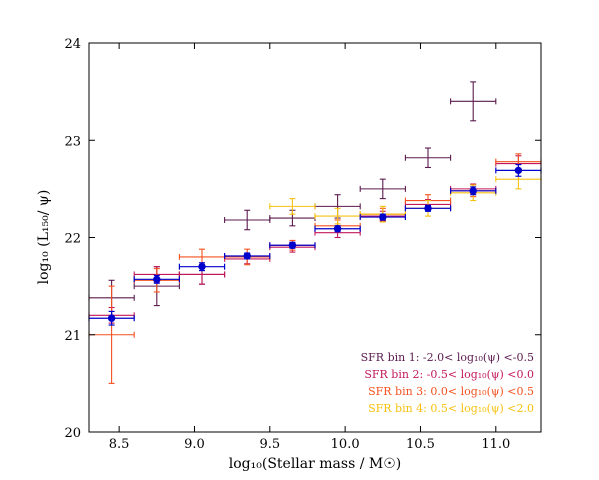 This screenshot has height=480, width=599. Describe the element at coordinates (269, 444) in the screenshot. I see `x-tick-label: 9.5` at that location.